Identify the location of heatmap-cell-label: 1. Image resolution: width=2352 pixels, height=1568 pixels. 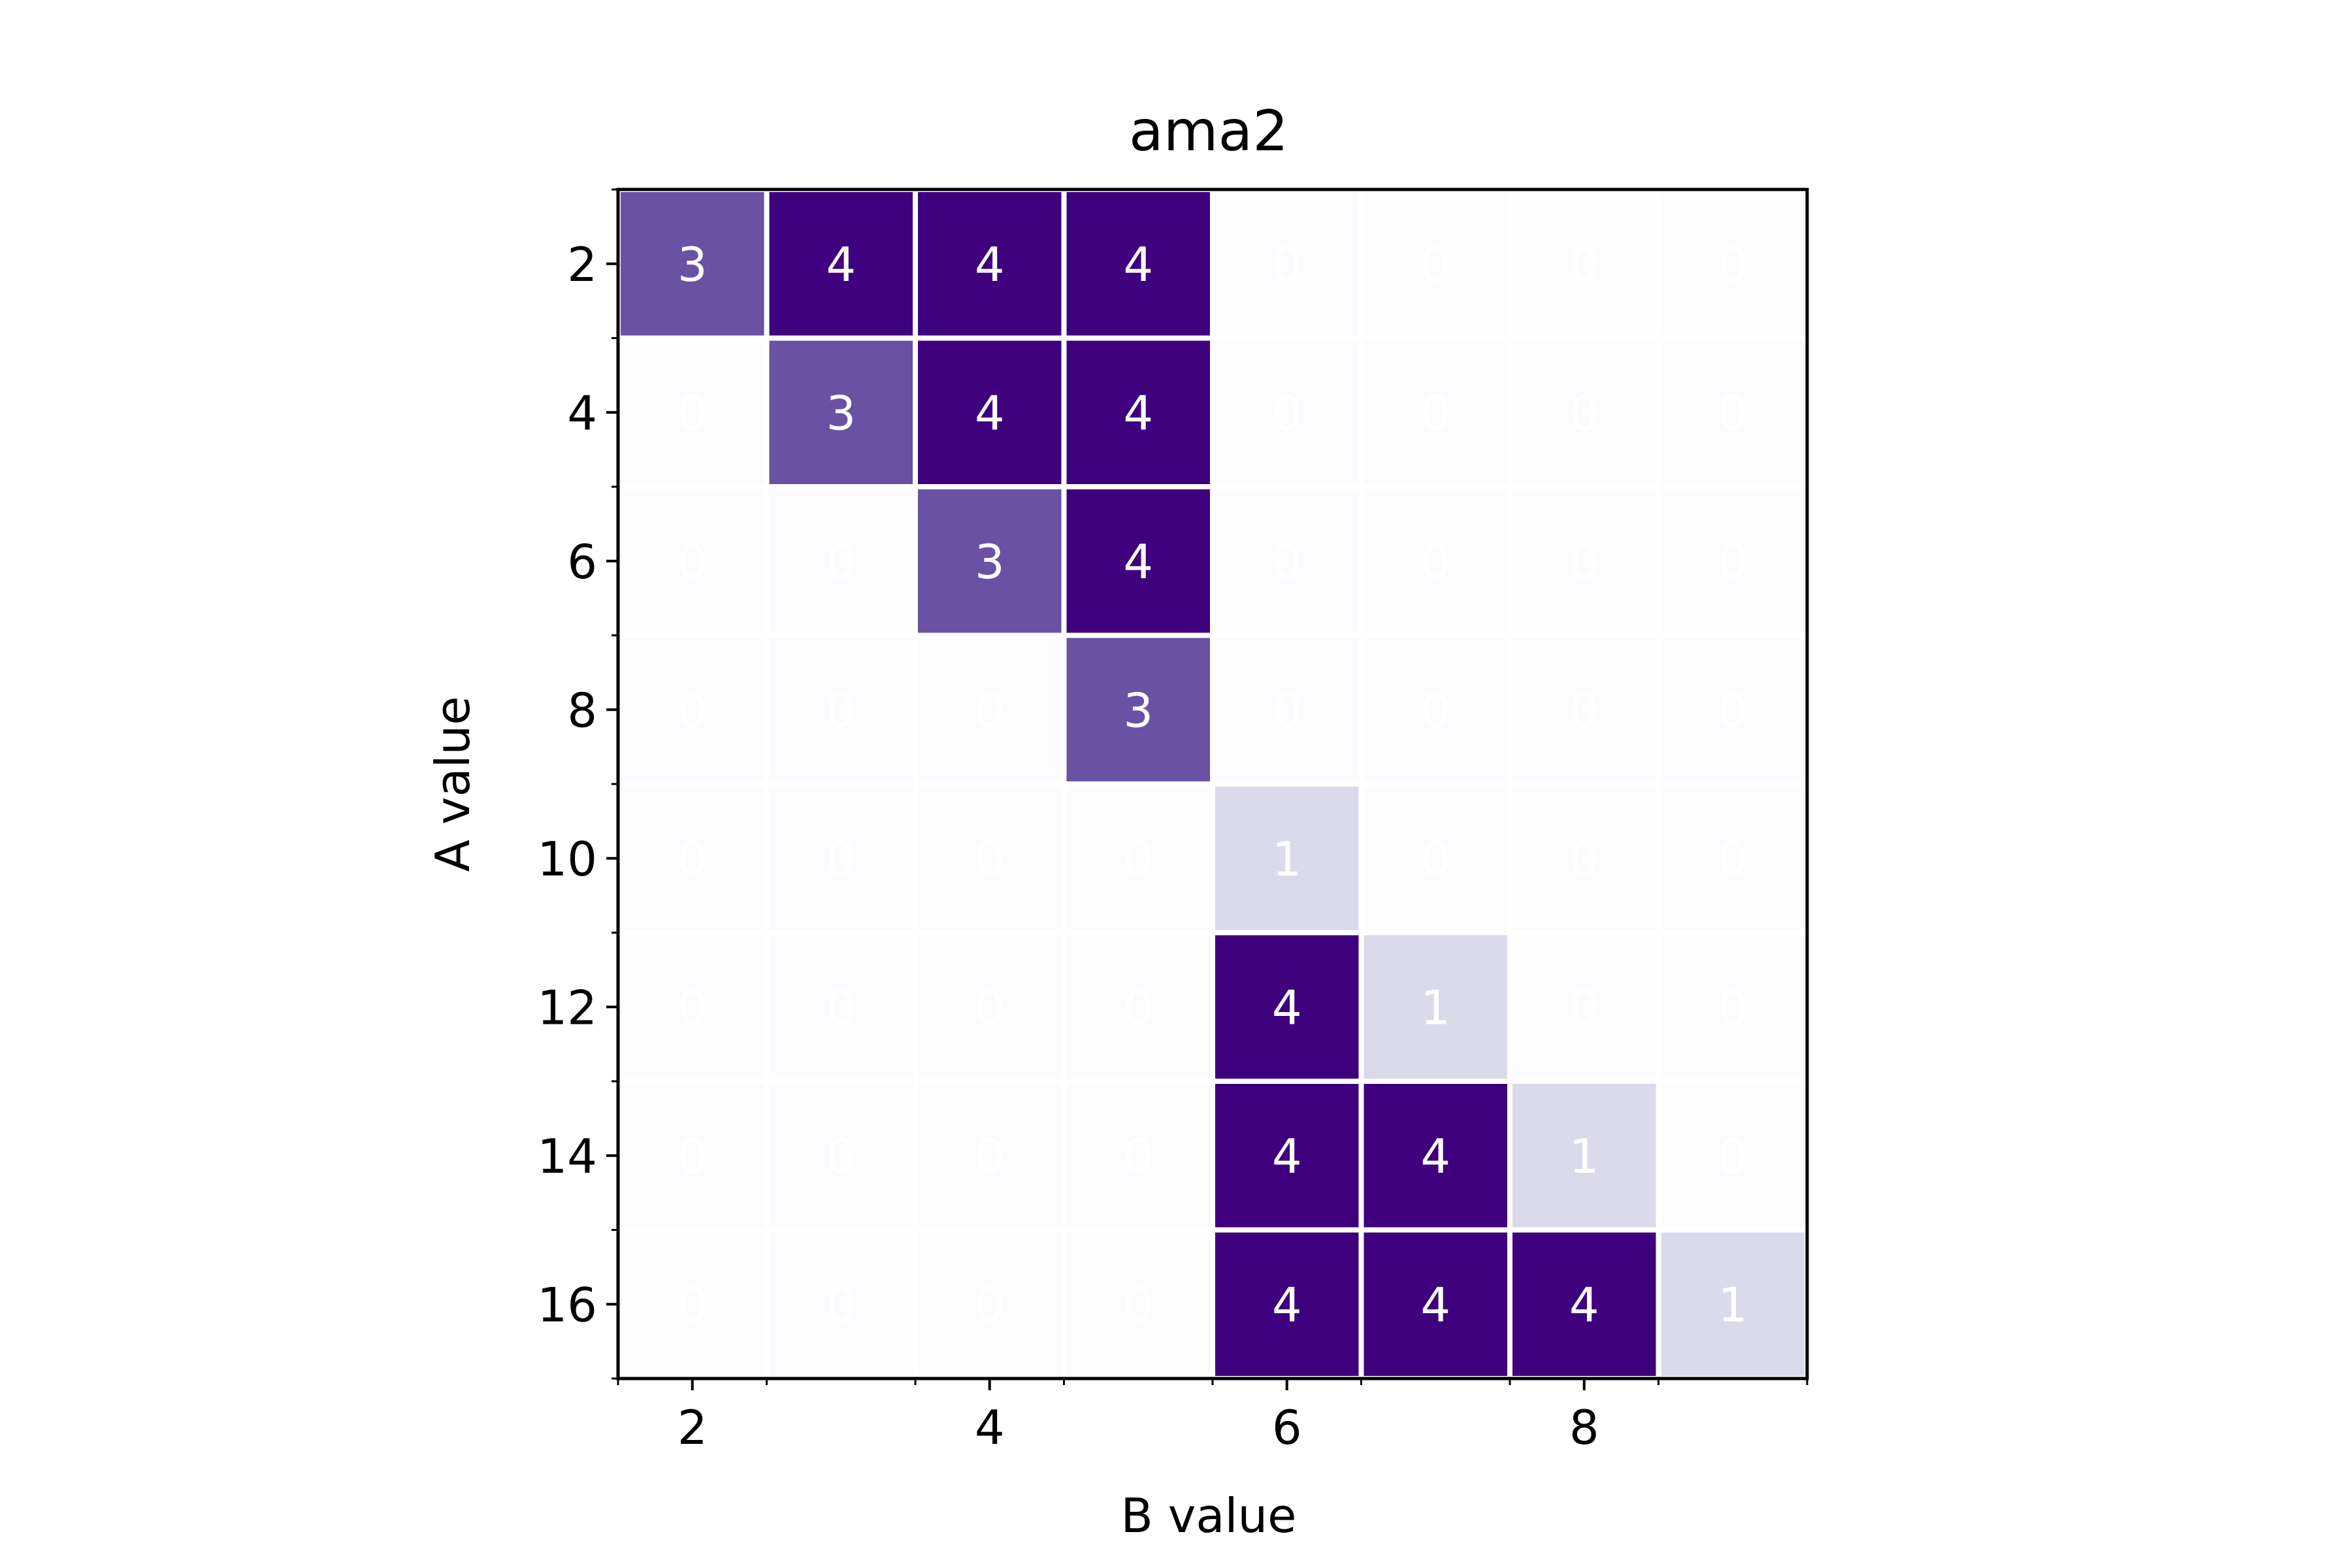
(1287, 859).